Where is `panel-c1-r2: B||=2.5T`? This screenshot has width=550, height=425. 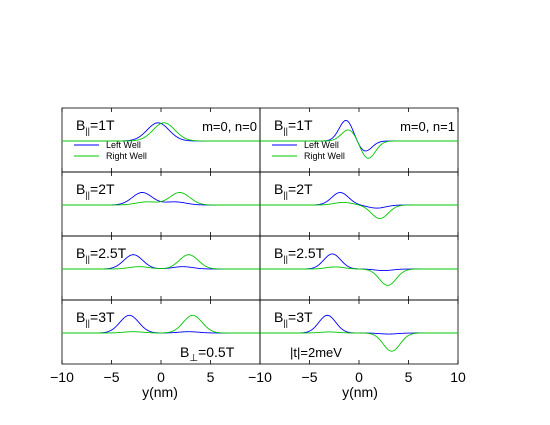 panel-c1-r2: B||=2.5T is located at coordinates (359, 268).